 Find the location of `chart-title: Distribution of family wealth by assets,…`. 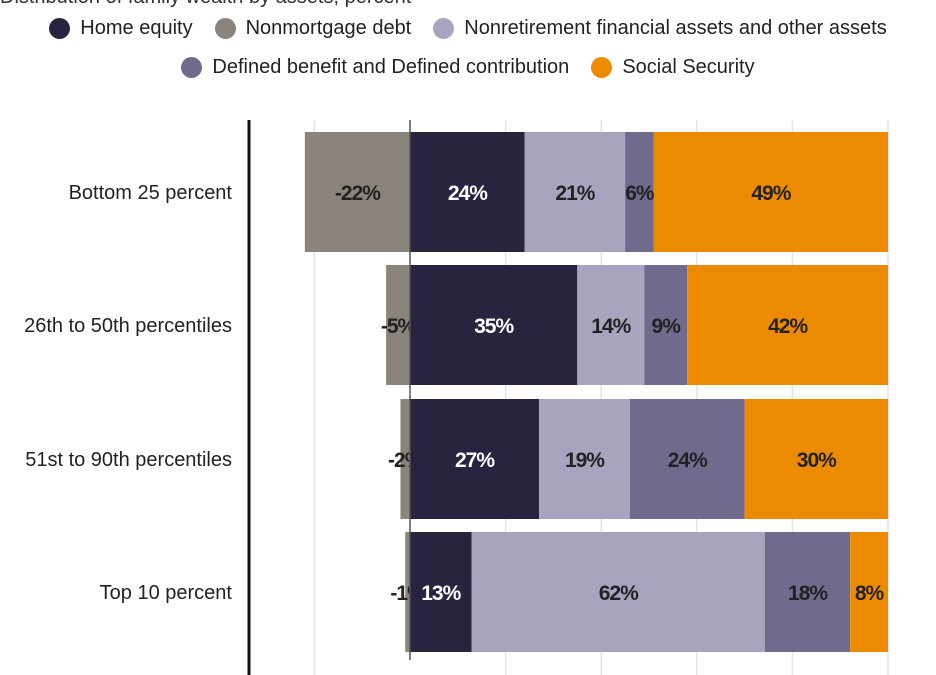

chart-title: Distribution of family wealth by assets,… is located at coordinates (205, 4).